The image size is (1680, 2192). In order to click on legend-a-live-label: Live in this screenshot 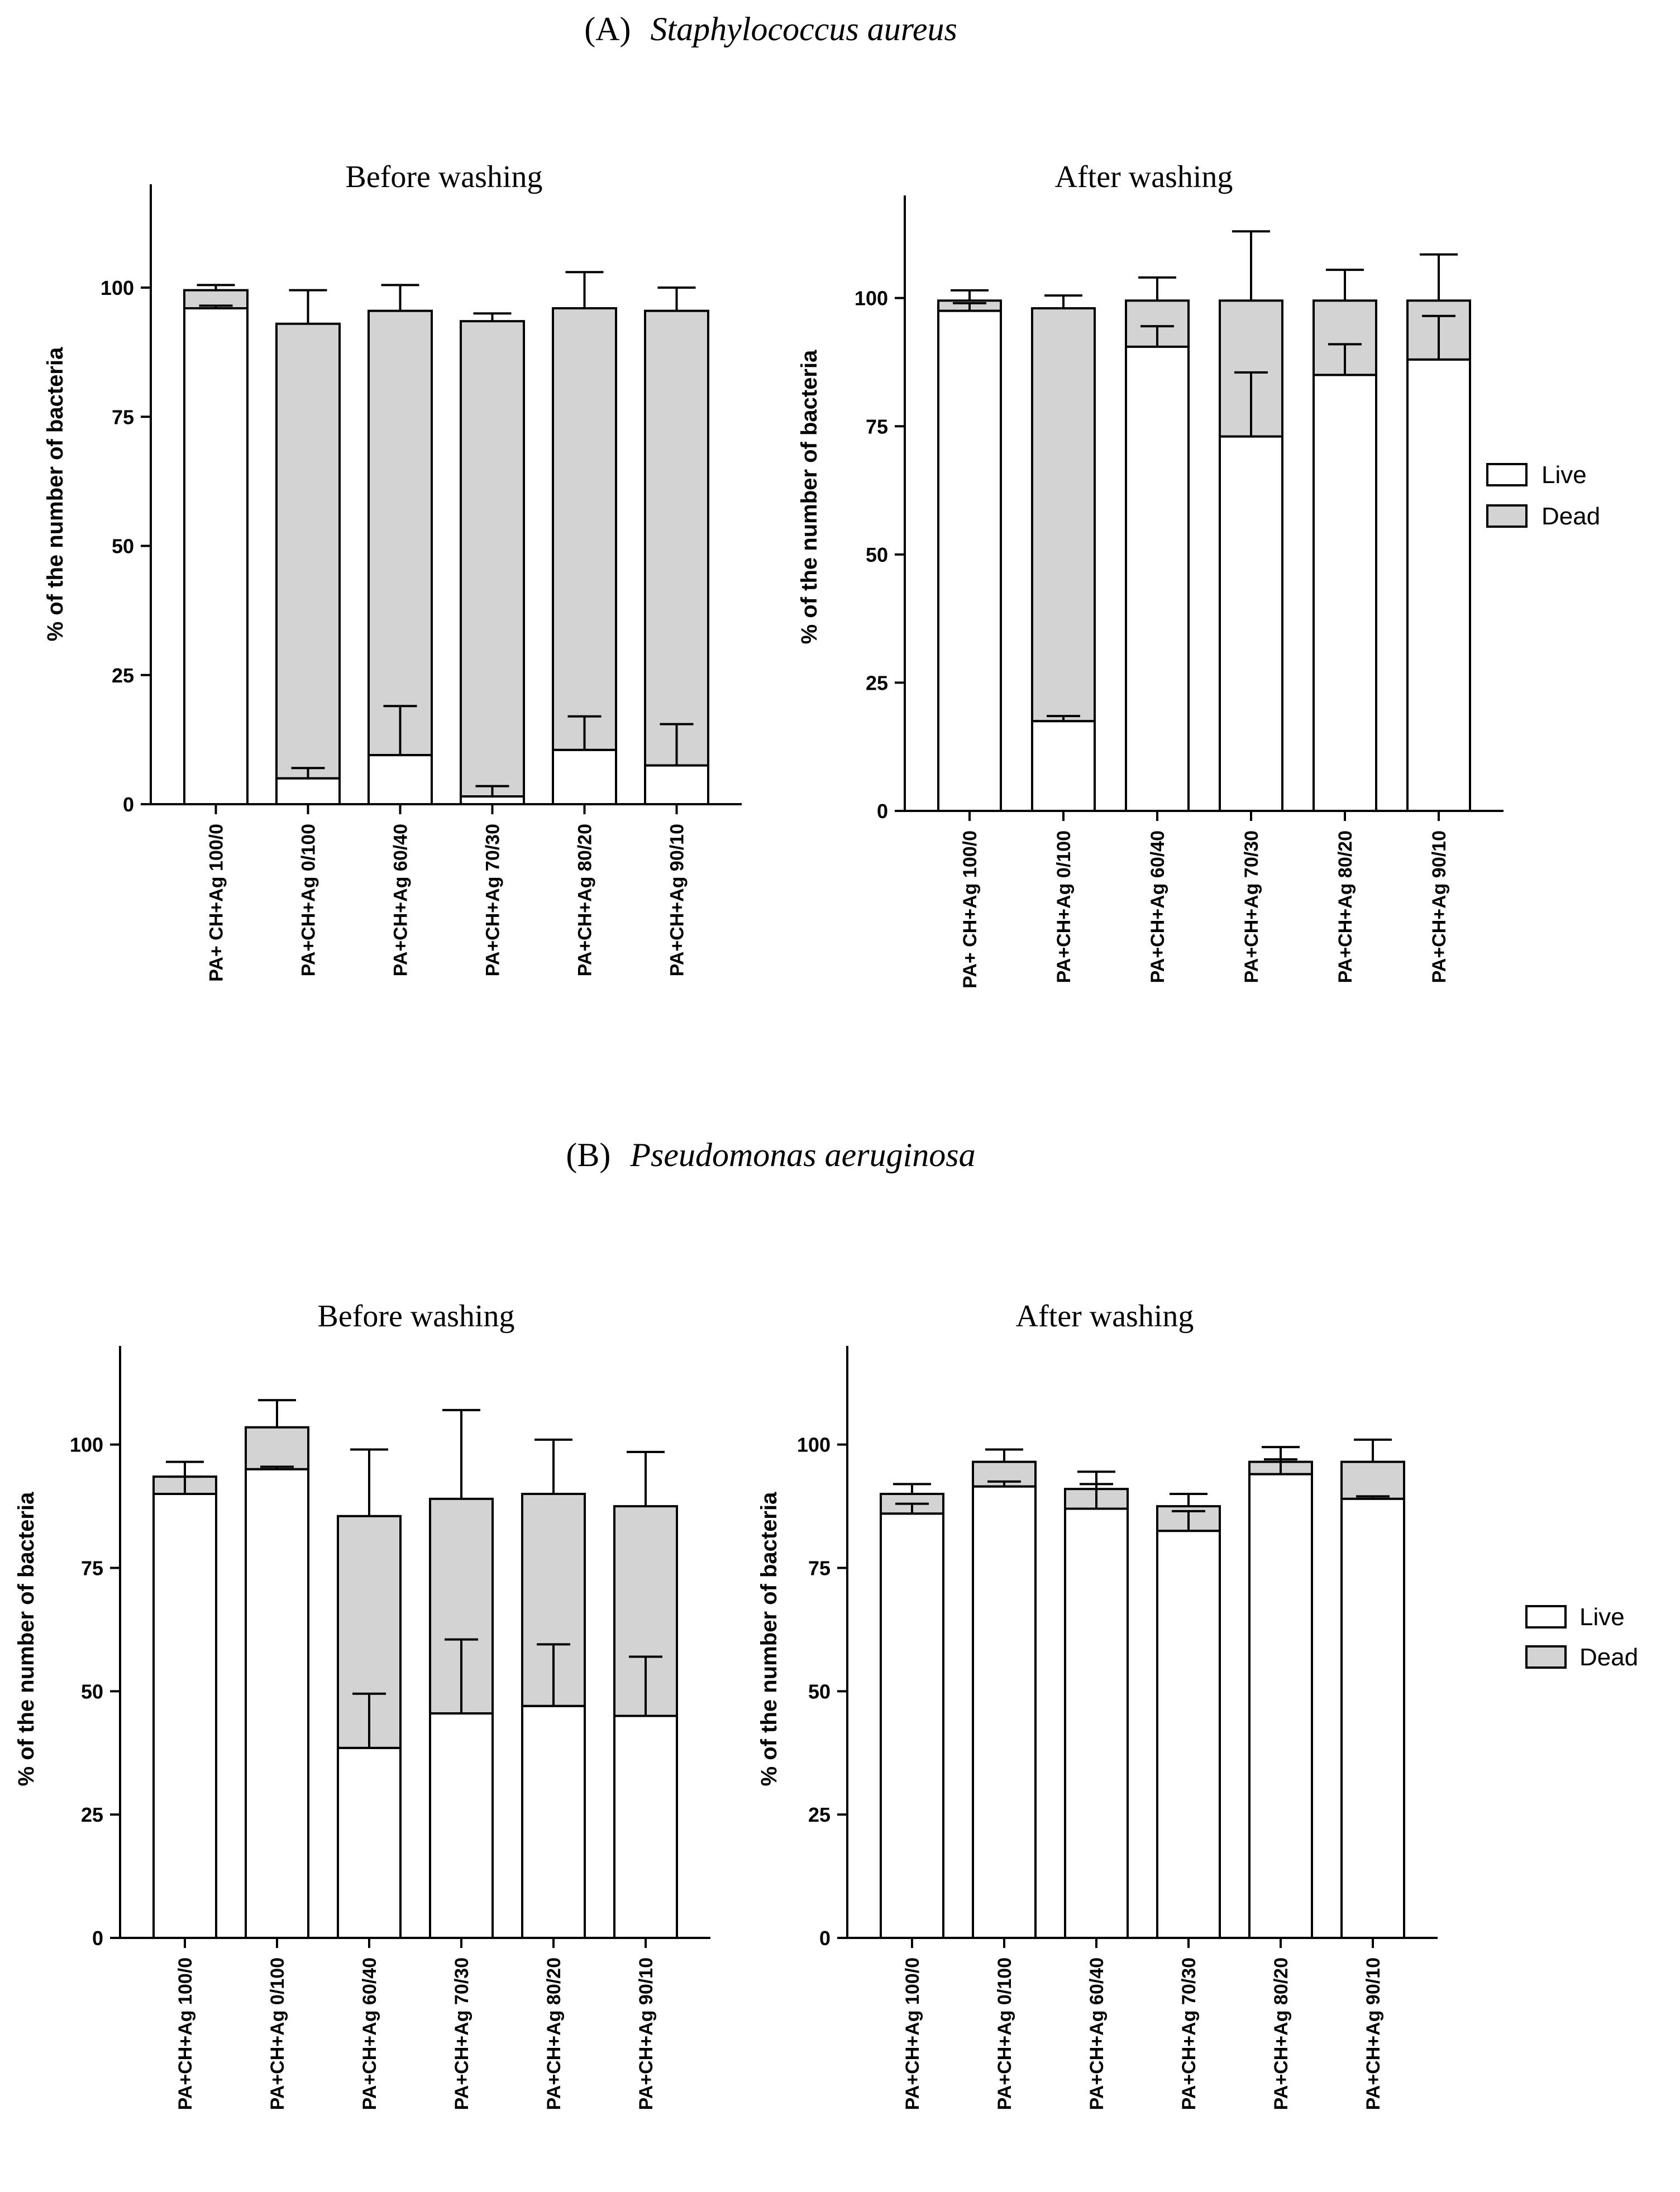, I will do `click(1564, 475)`.